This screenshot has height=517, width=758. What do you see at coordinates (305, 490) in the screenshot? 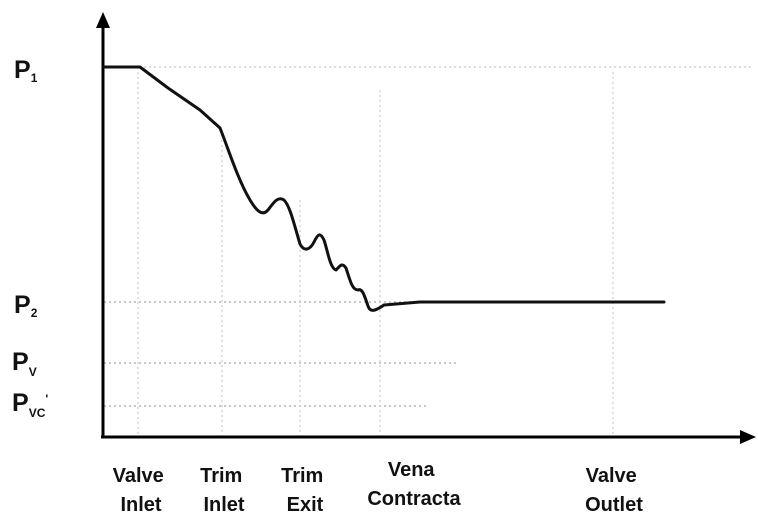
I see `trim-exit-label: Trim Exit` at bounding box center [305, 490].